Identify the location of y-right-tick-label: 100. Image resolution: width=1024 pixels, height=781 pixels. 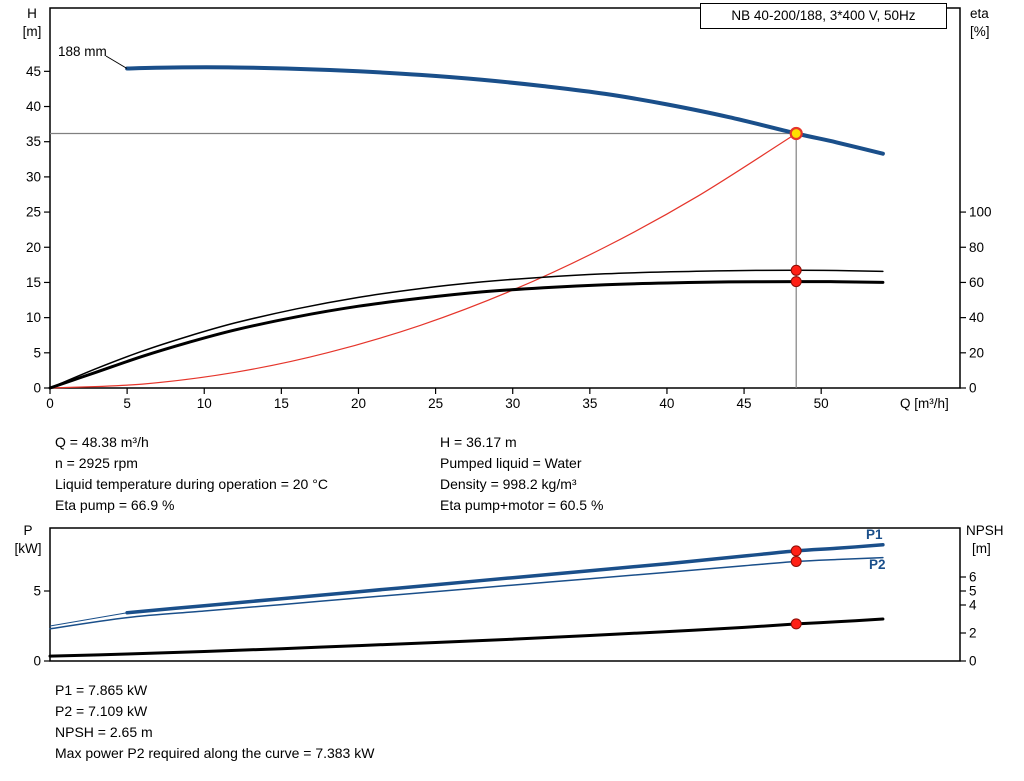
(980, 212).